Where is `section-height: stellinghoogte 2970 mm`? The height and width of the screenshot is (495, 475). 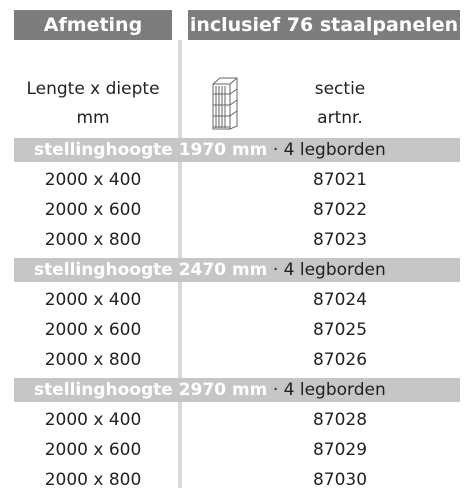
section-height: stellinghoogte 2970 mm is located at coordinates (151, 390).